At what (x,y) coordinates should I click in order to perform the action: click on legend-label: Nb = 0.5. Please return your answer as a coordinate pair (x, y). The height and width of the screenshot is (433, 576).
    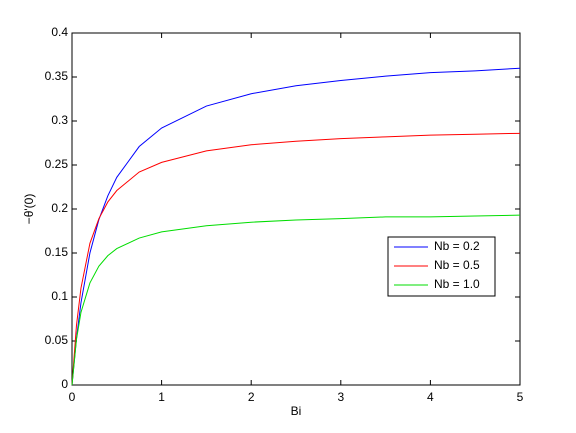
    Looking at the image, I should click on (457, 265).